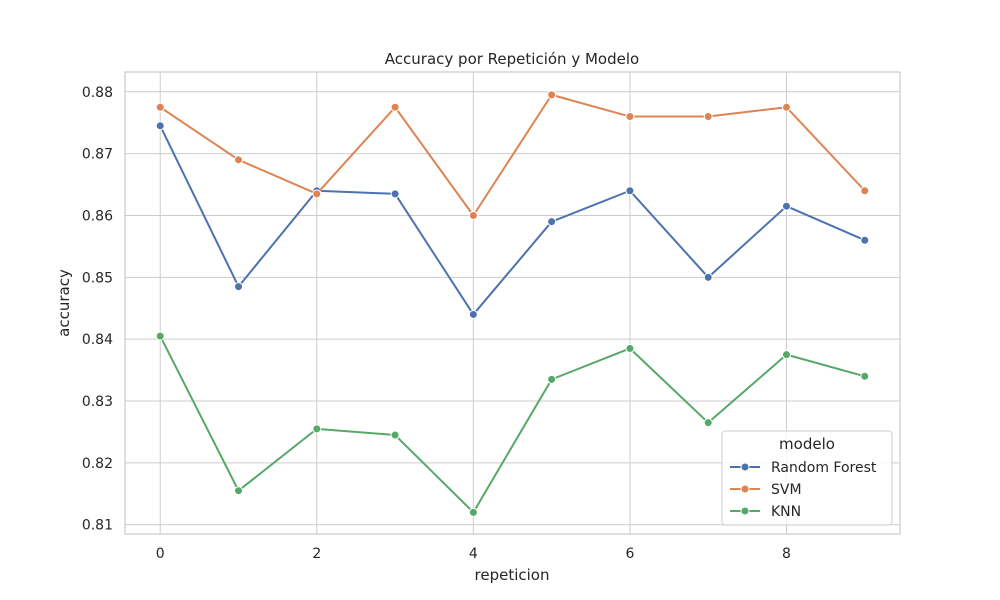 Image resolution: width=1000 pixels, height=600 pixels. What do you see at coordinates (97, 155) in the screenshot?
I see `y-tick-label: 0.87` at bounding box center [97, 155].